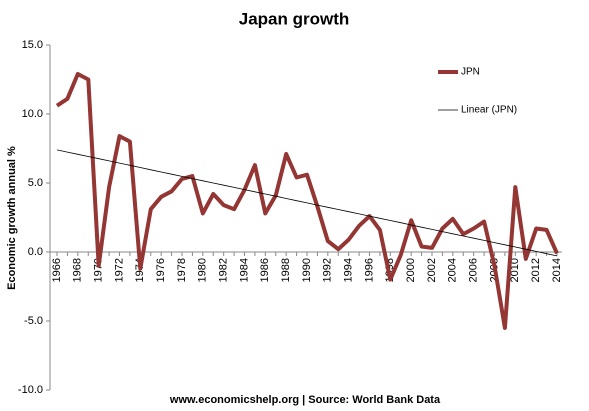 The image size is (589, 411). Describe the element at coordinates (470, 72) in the screenshot. I see `legend-label: JPN` at that location.